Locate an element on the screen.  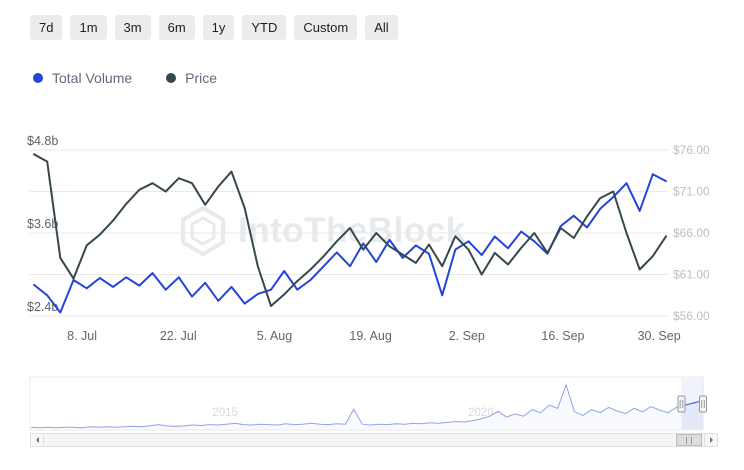
range-button-6m: 6m is located at coordinates (176, 27).